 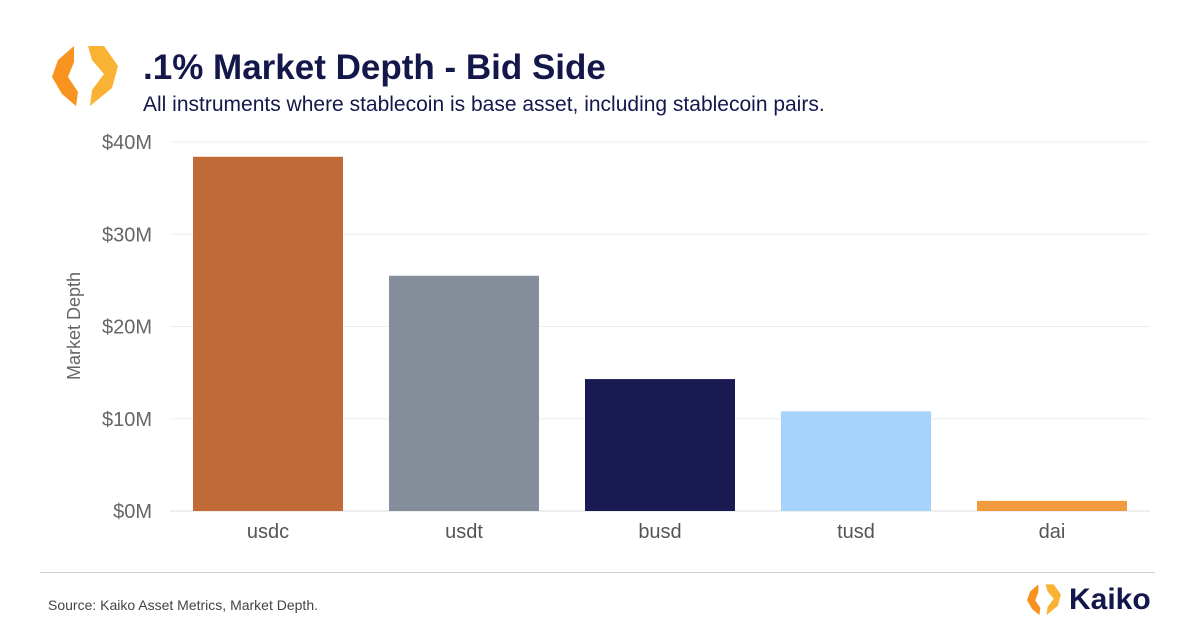 I want to click on bar-busd, so click(x=660, y=445).